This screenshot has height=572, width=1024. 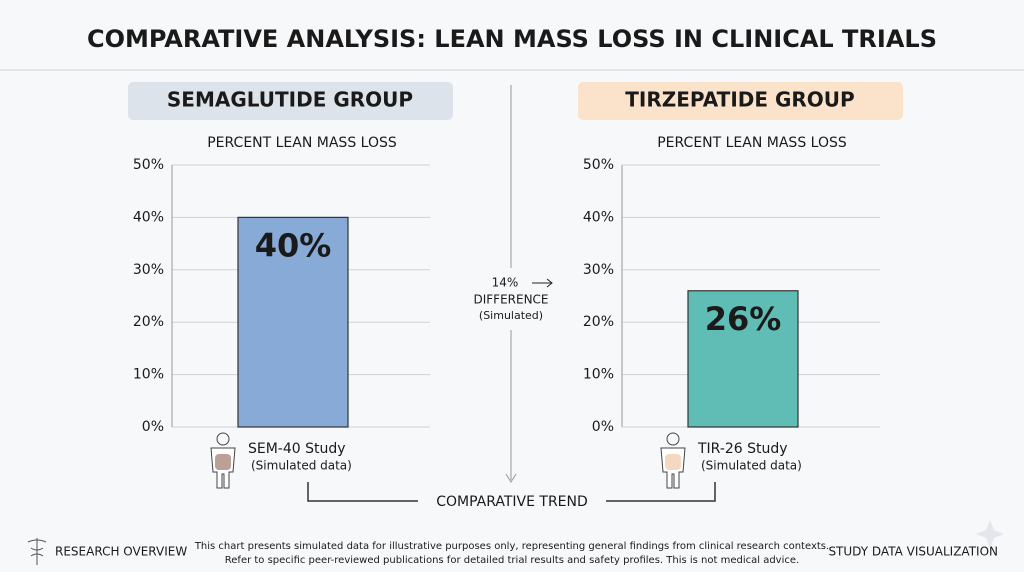 I want to click on caduceus-icon, so click(x=37, y=551).